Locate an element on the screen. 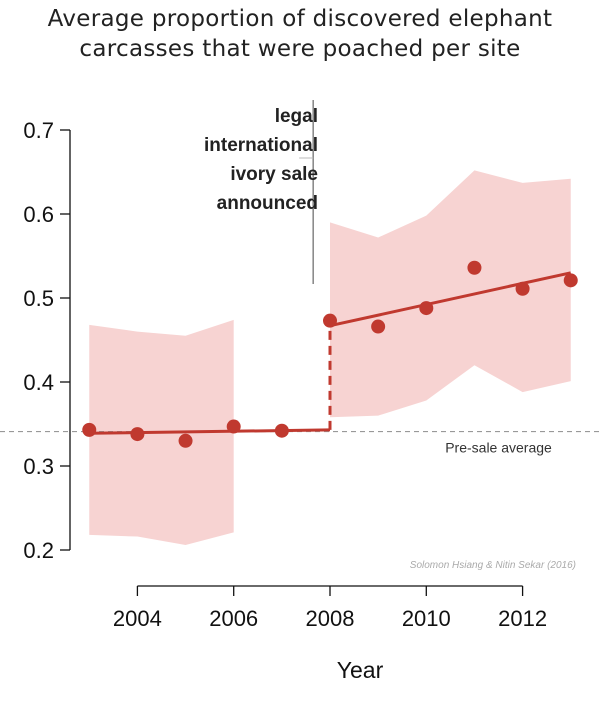 The width and height of the screenshot is (600, 702). annotation-line: international is located at coordinates (261, 145).